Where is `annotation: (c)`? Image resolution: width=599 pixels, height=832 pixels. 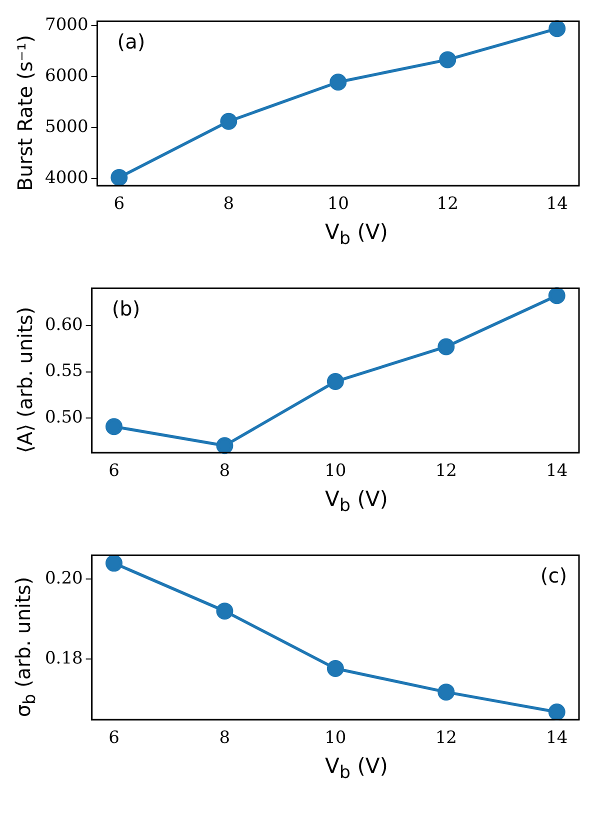 annotation: (c) is located at coordinates (553, 576).